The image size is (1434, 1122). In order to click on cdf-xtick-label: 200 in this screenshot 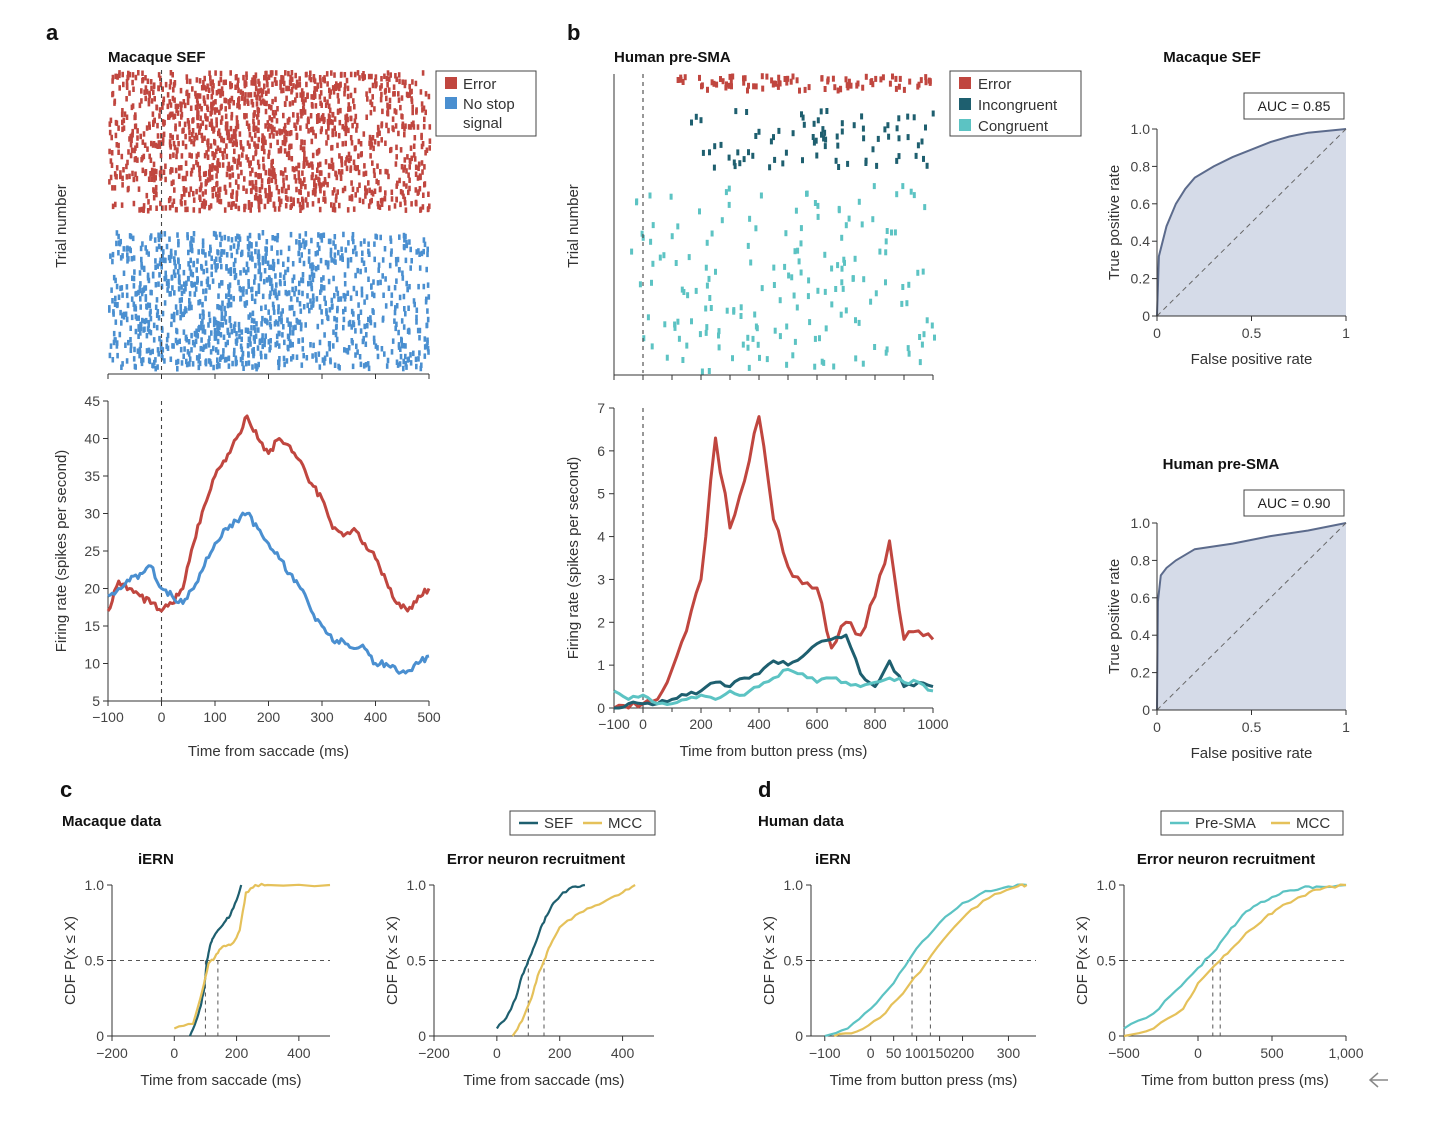, I will do `click(237, 1053)`.